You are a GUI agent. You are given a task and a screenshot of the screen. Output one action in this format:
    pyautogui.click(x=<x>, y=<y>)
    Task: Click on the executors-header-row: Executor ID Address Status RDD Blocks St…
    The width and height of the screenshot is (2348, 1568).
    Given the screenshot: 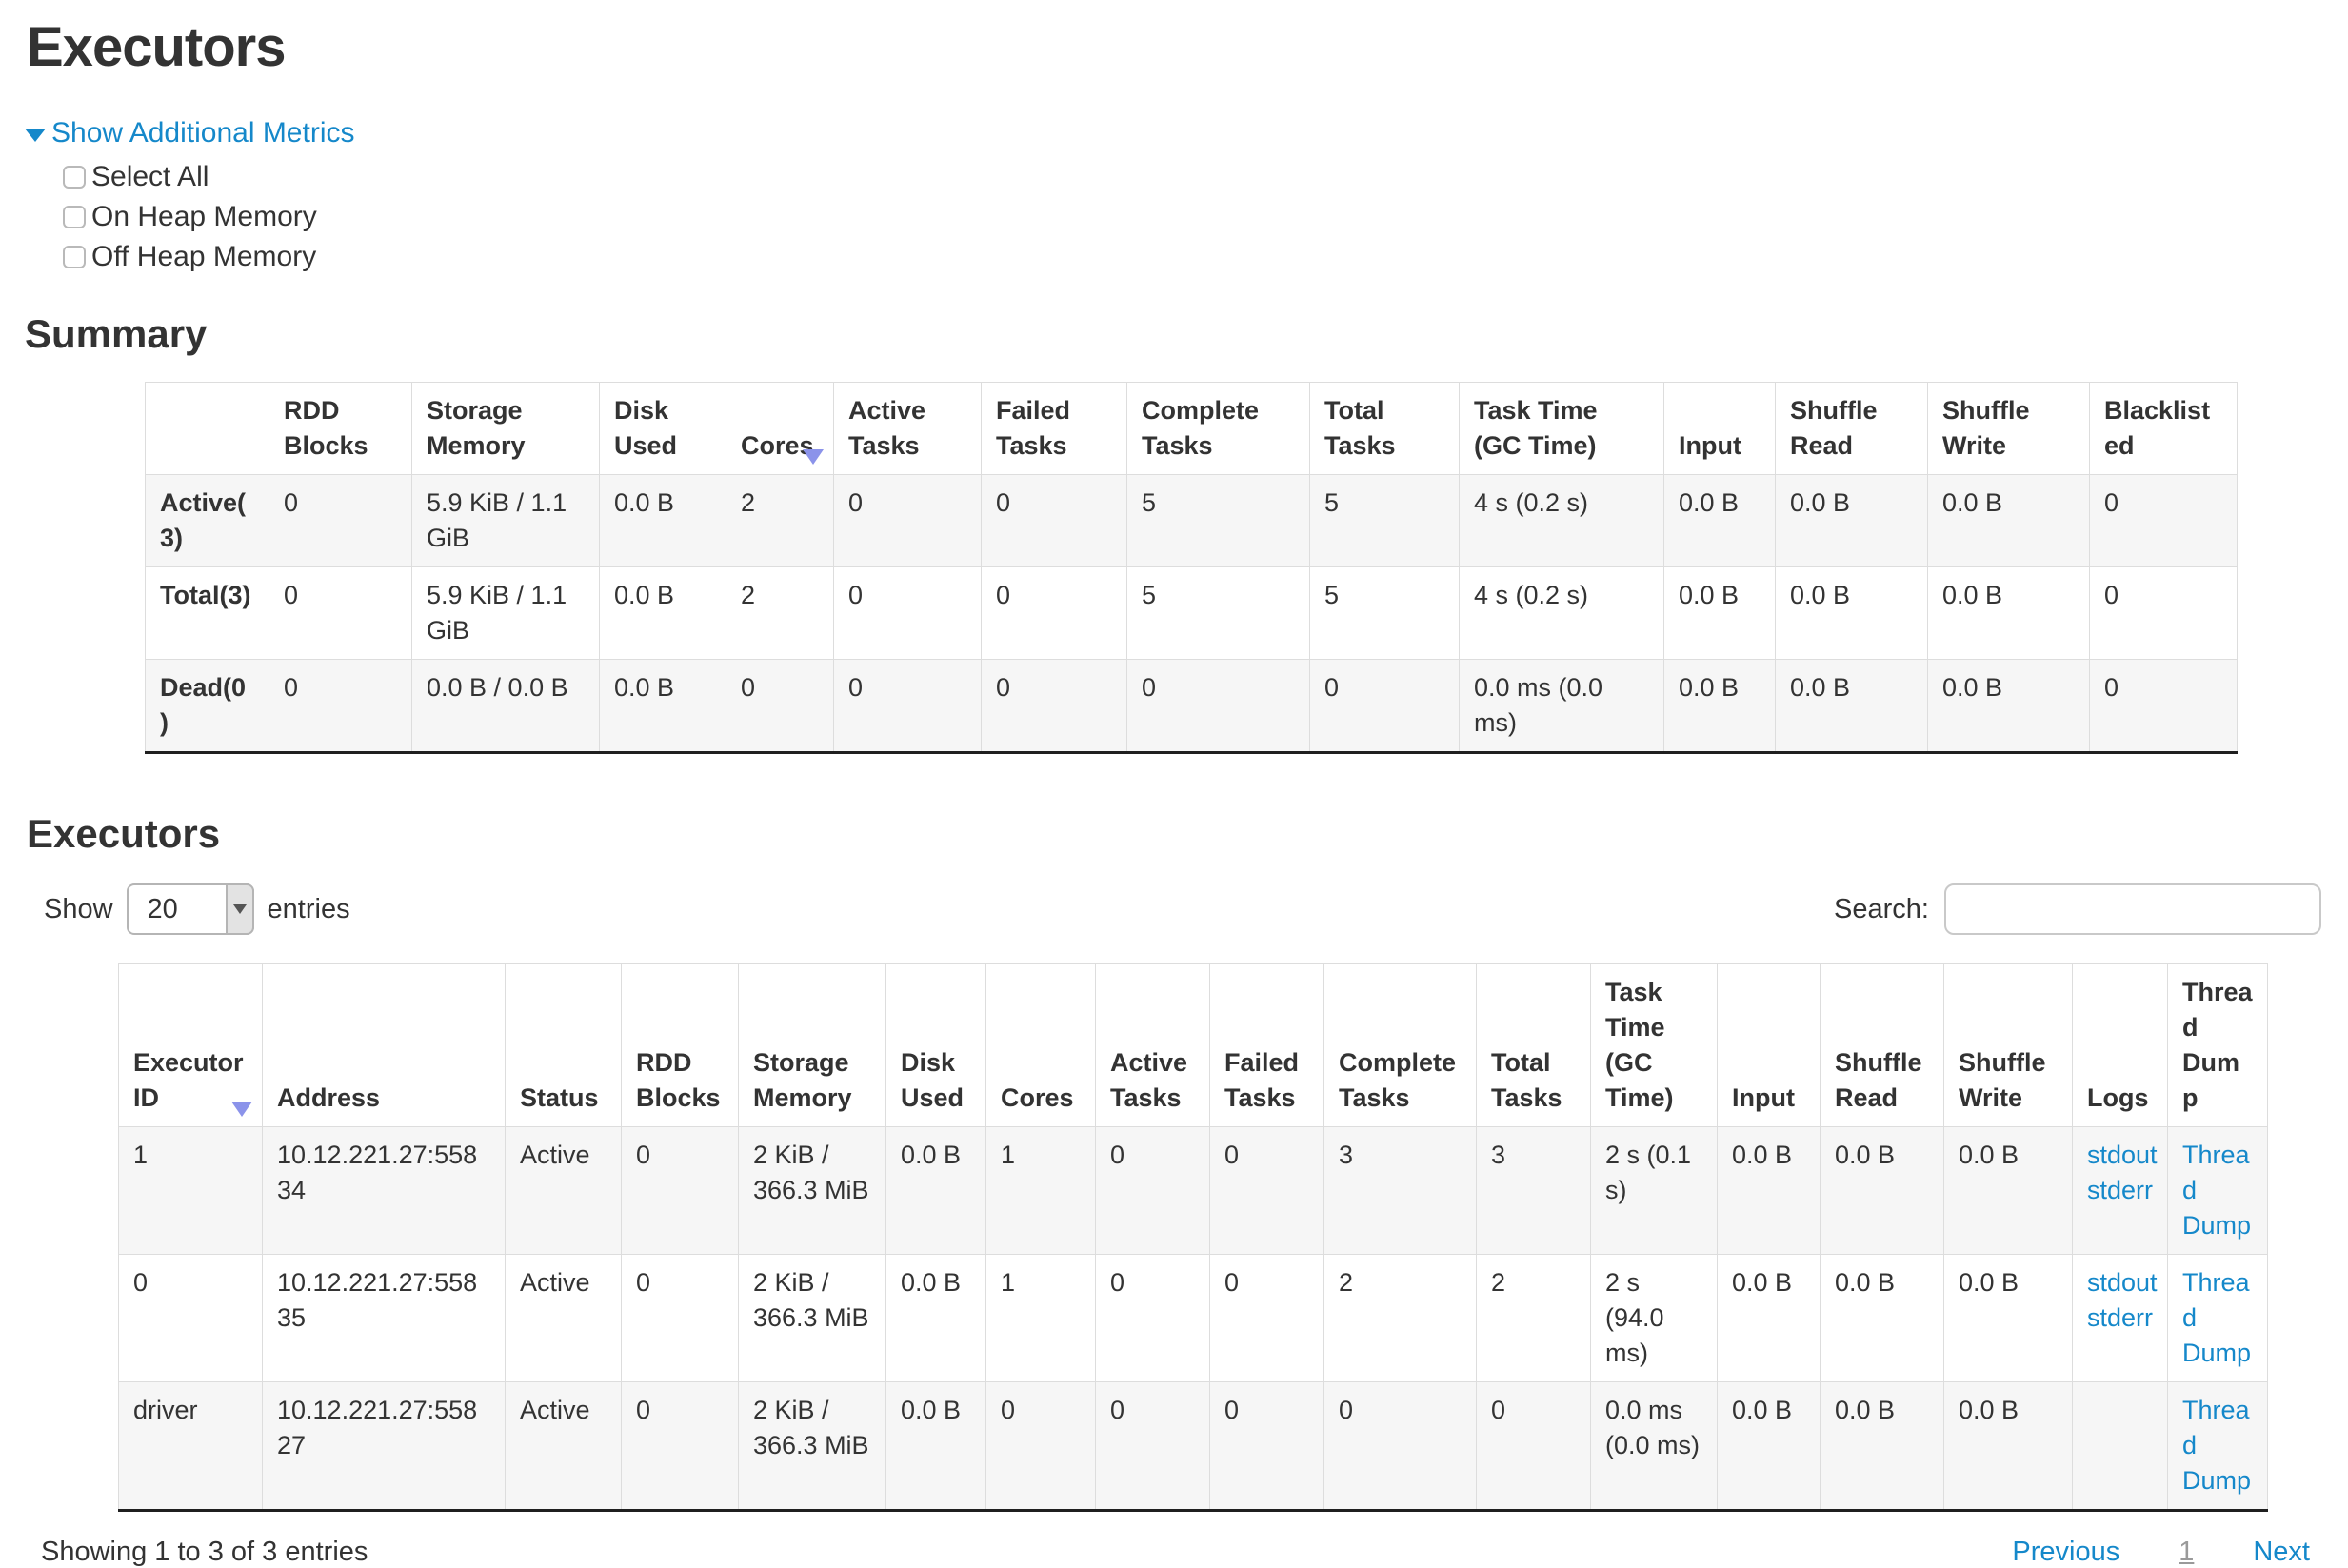 What is the action you would take?
    pyautogui.click(x=1193, y=1045)
    